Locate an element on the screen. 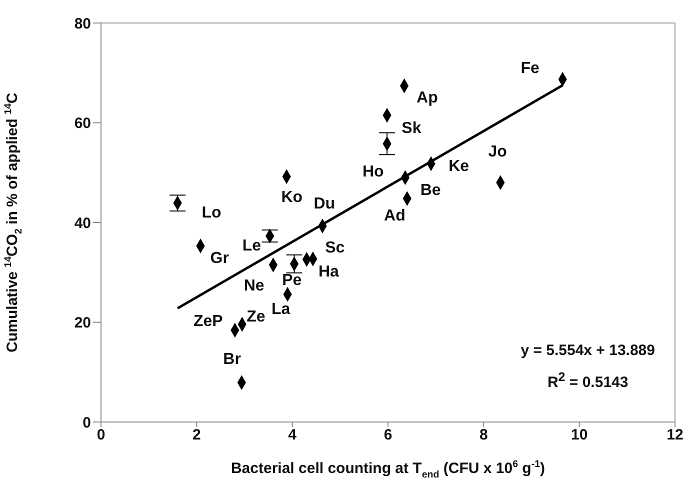 The image size is (689, 485). x-tick-label: 8 is located at coordinates (483, 435).